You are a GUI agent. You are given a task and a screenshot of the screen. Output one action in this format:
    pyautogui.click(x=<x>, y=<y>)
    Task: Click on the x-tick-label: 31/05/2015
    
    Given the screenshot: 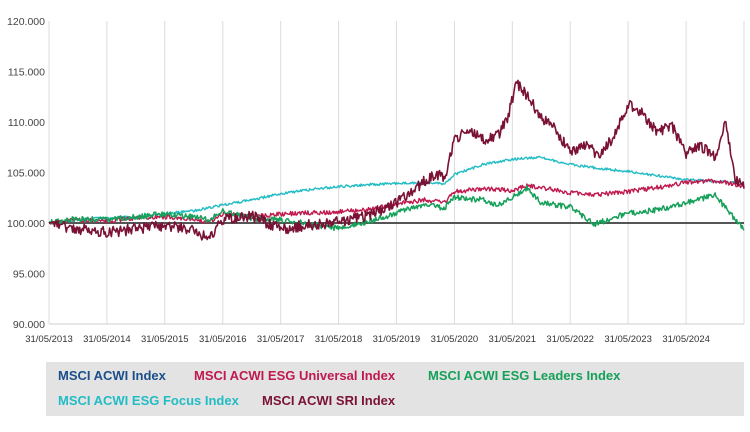 What is the action you would take?
    pyautogui.click(x=165, y=339)
    